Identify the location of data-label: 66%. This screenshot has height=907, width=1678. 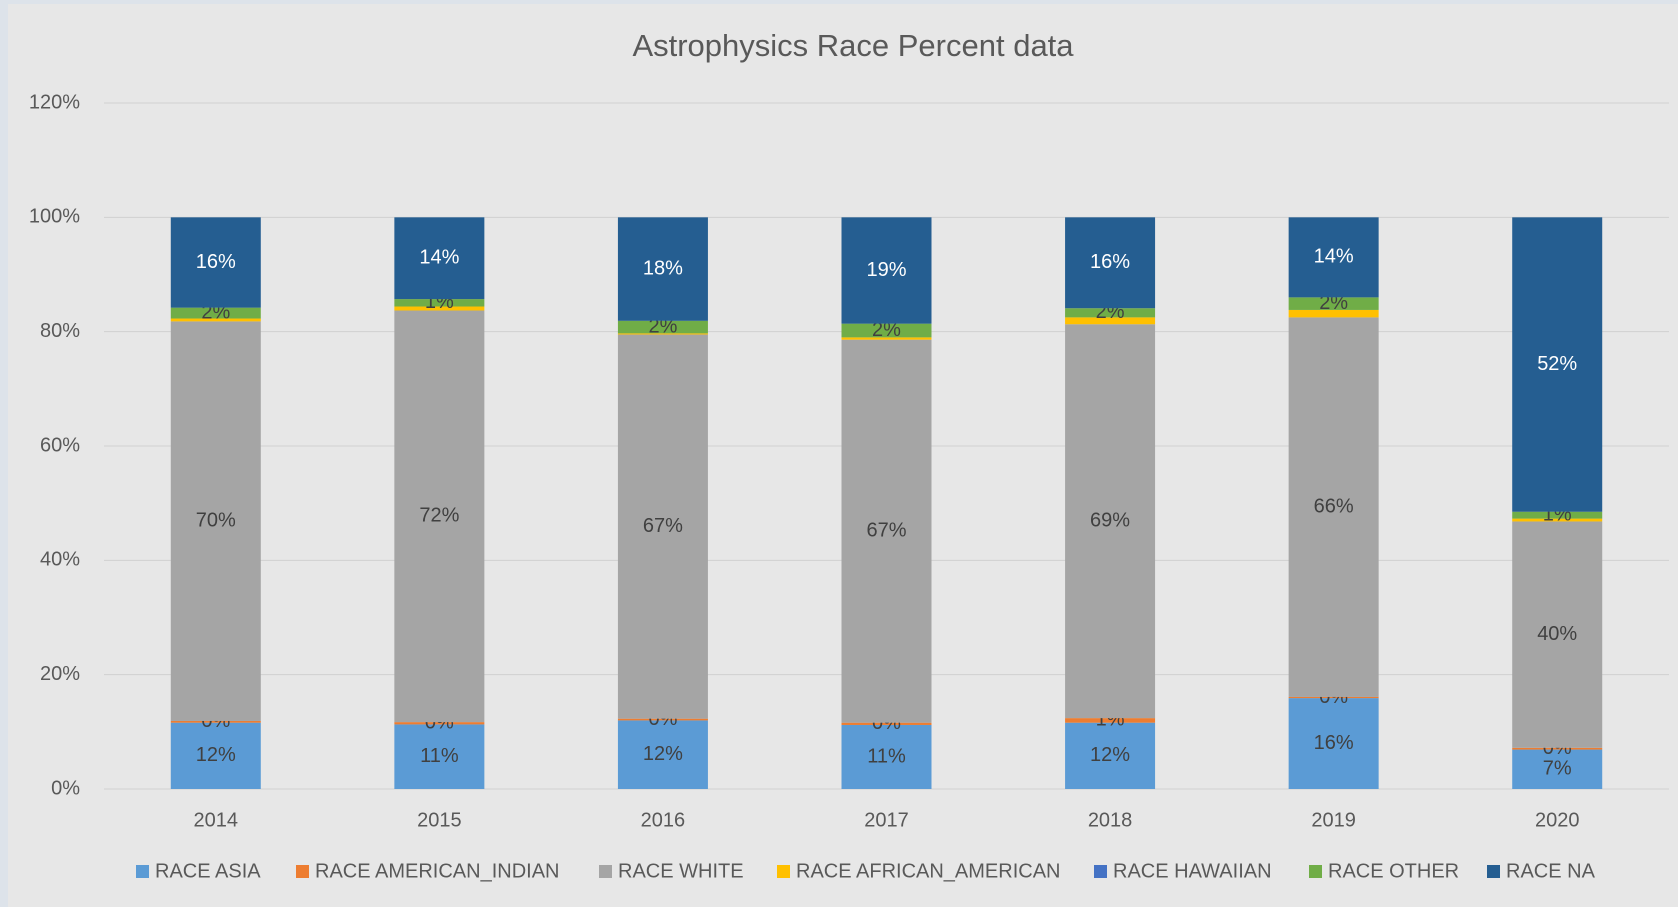
(1334, 506).